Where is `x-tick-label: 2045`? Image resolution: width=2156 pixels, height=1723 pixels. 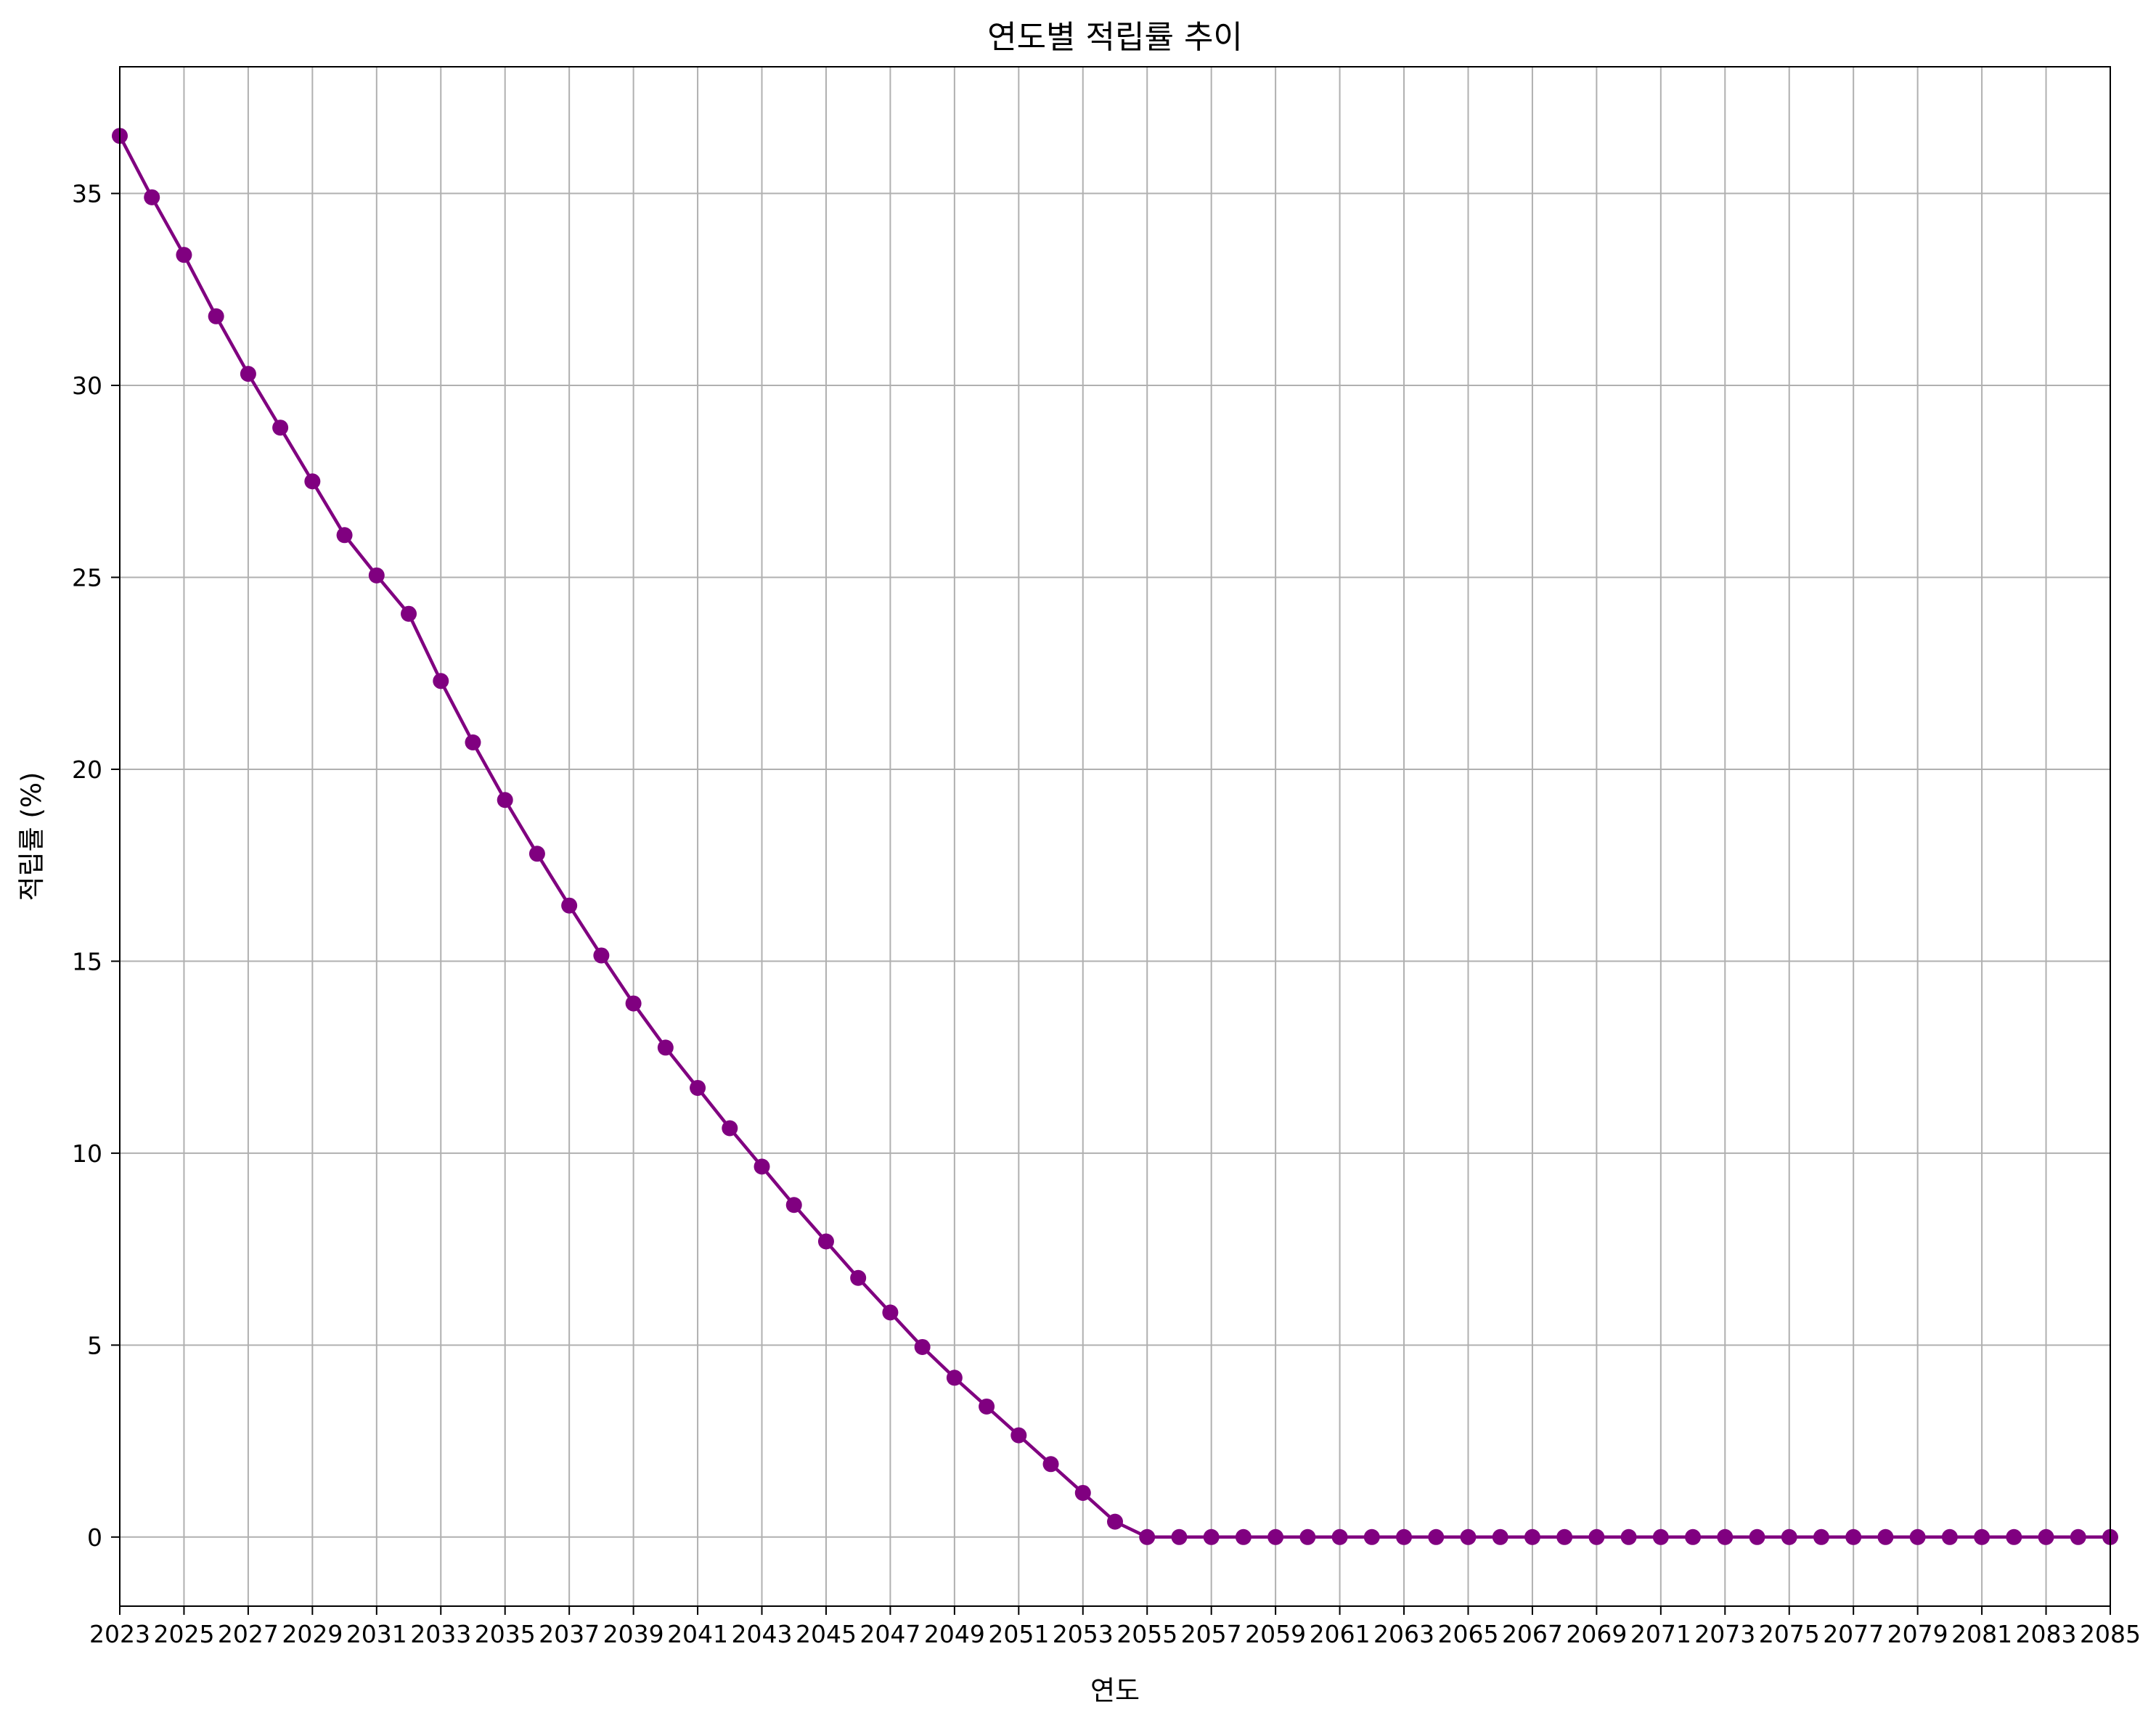 x-tick-label: 2045 is located at coordinates (827, 1634).